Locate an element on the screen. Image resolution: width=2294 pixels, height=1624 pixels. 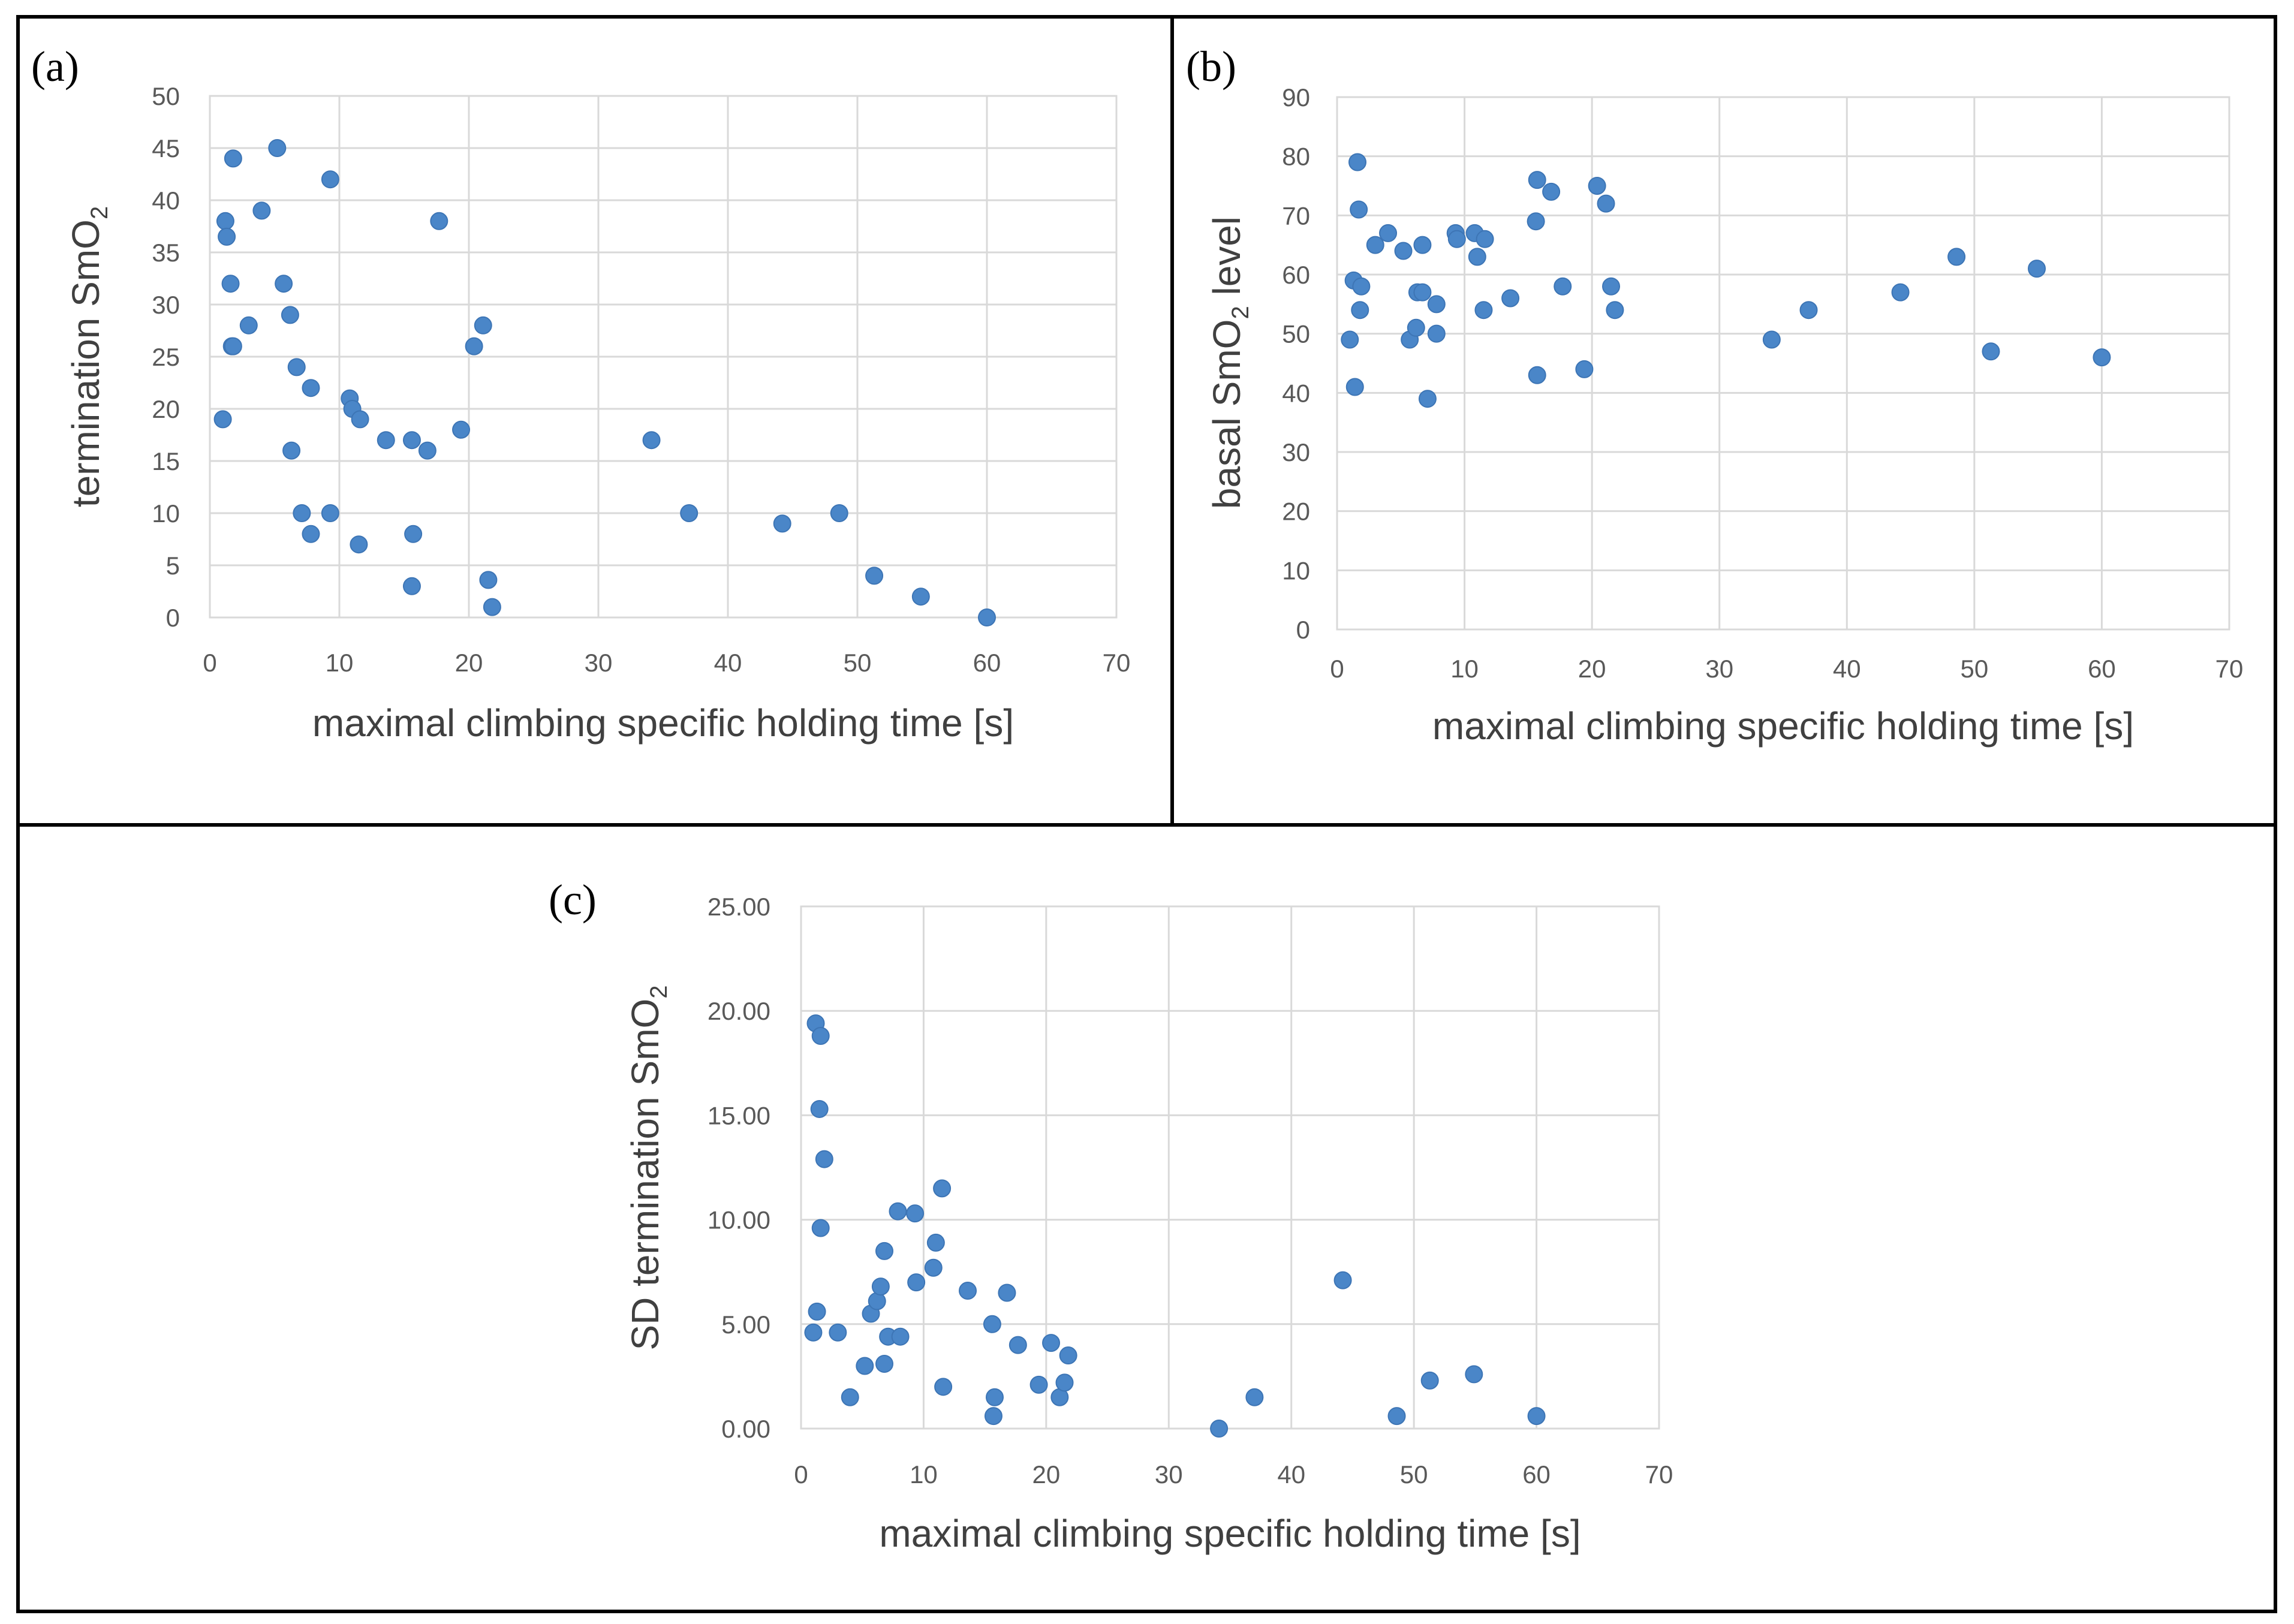
panel-a-y-axis-title: termination SmO2 is located at coordinates (88, 357).